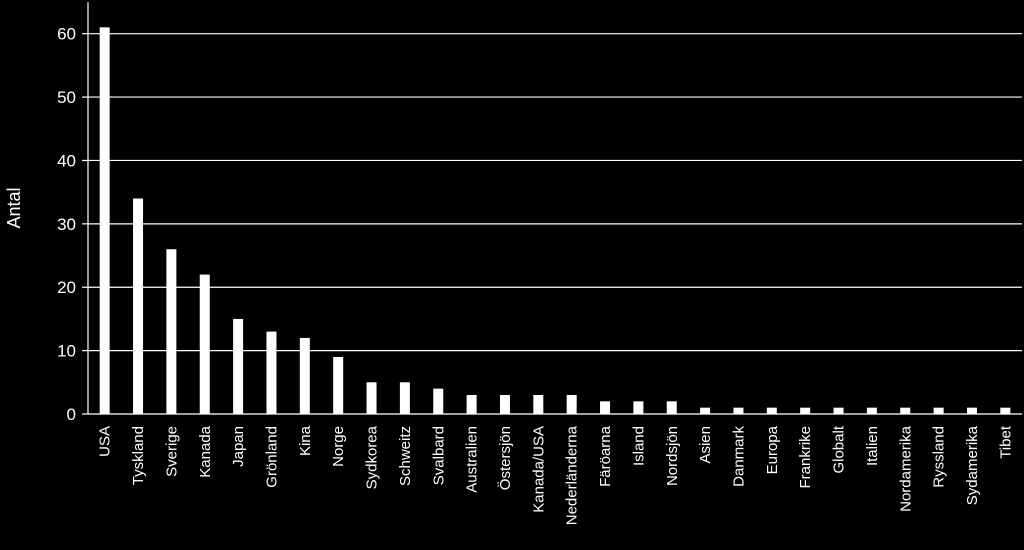 This screenshot has width=1024, height=550. Describe the element at coordinates (805, 457) in the screenshot. I see `x-tick-label: Frankrike` at that location.